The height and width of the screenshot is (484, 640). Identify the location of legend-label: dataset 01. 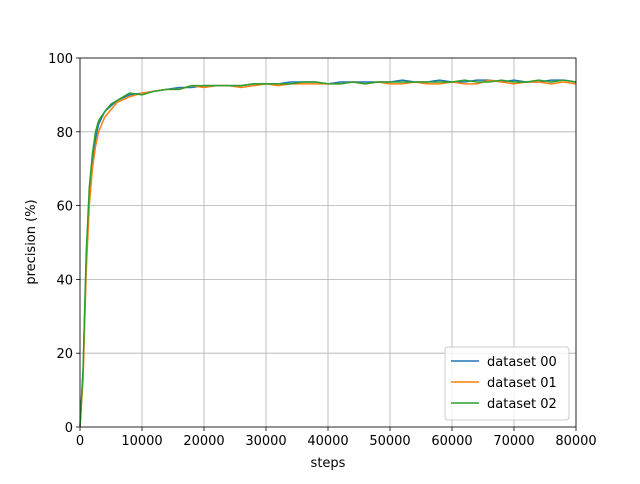
(522, 383).